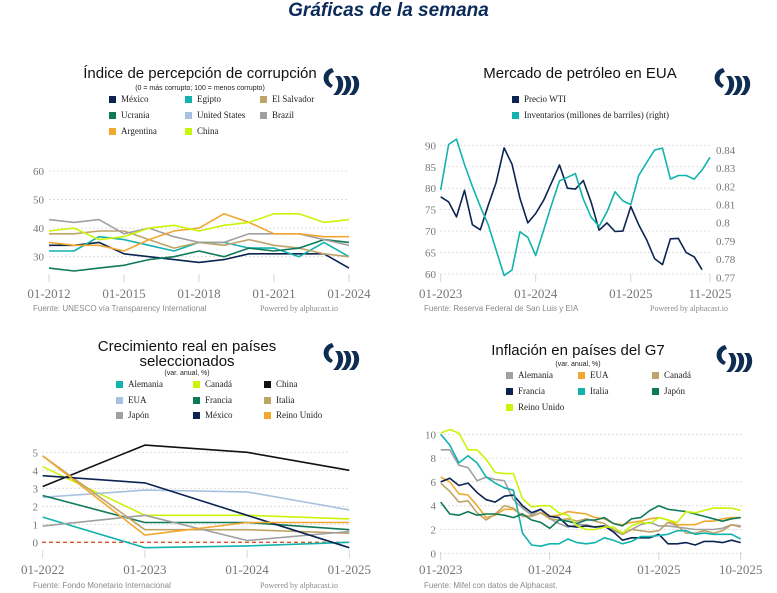  Describe the element at coordinates (138, 415) in the screenshot. I see `legend-label: Japón` at that location.